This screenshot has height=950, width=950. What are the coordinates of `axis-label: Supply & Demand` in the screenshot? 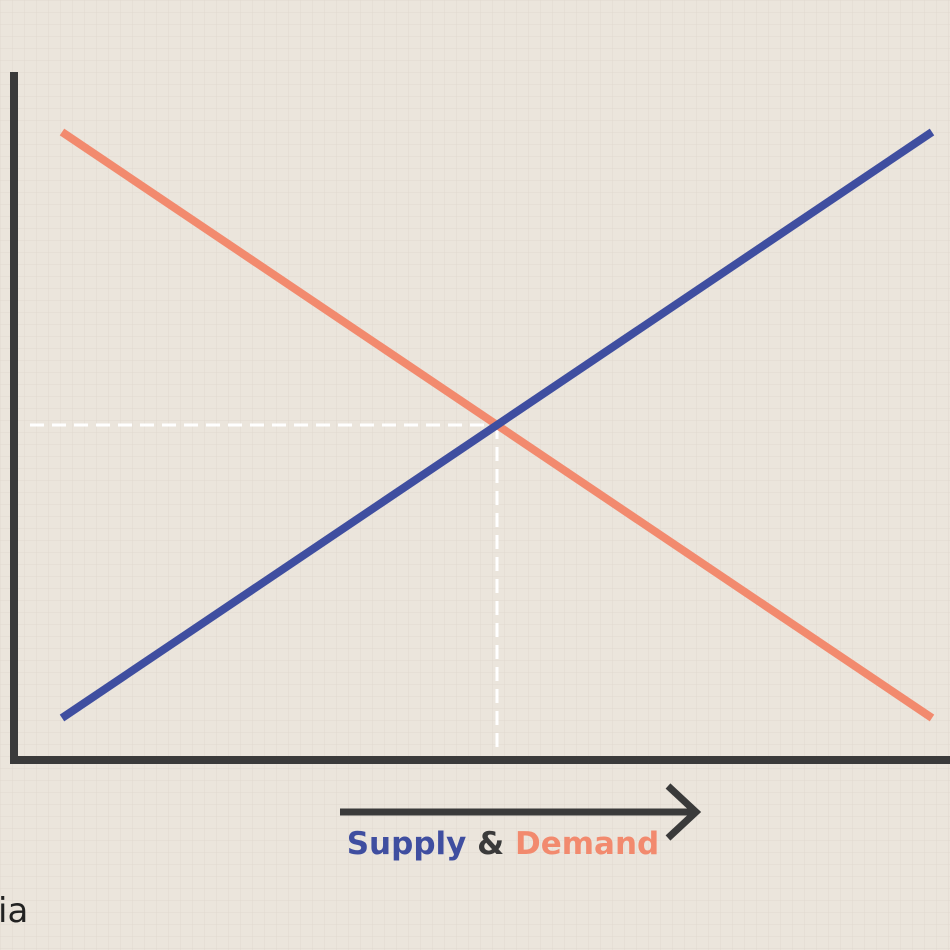 It's located at (503, 844).